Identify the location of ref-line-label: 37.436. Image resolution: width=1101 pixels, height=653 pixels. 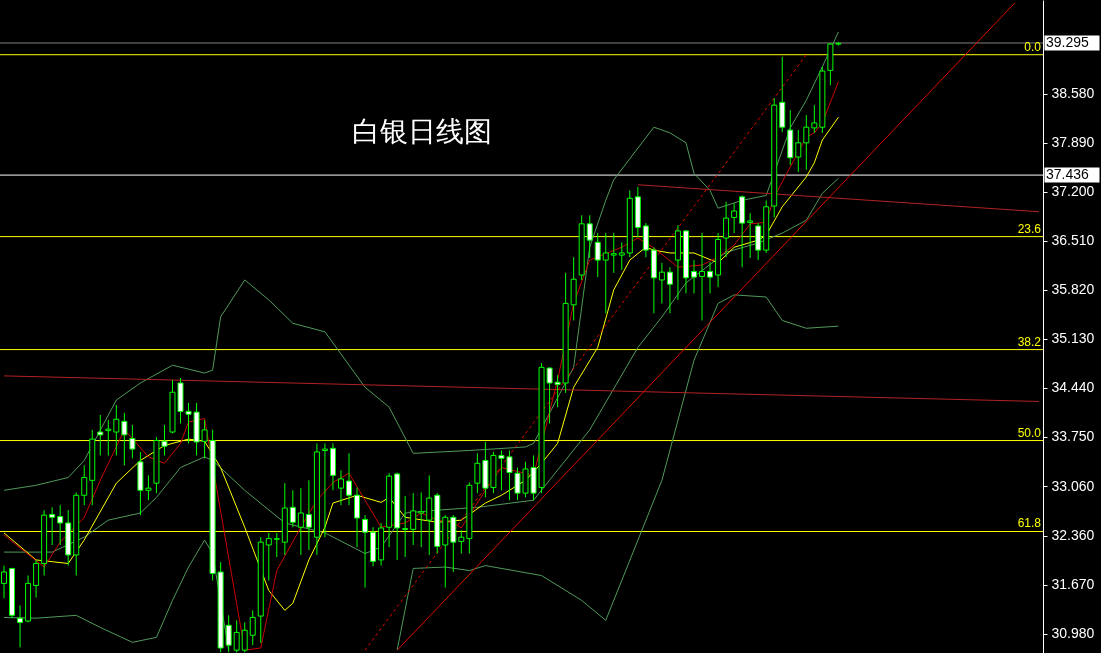
(1068, 174).